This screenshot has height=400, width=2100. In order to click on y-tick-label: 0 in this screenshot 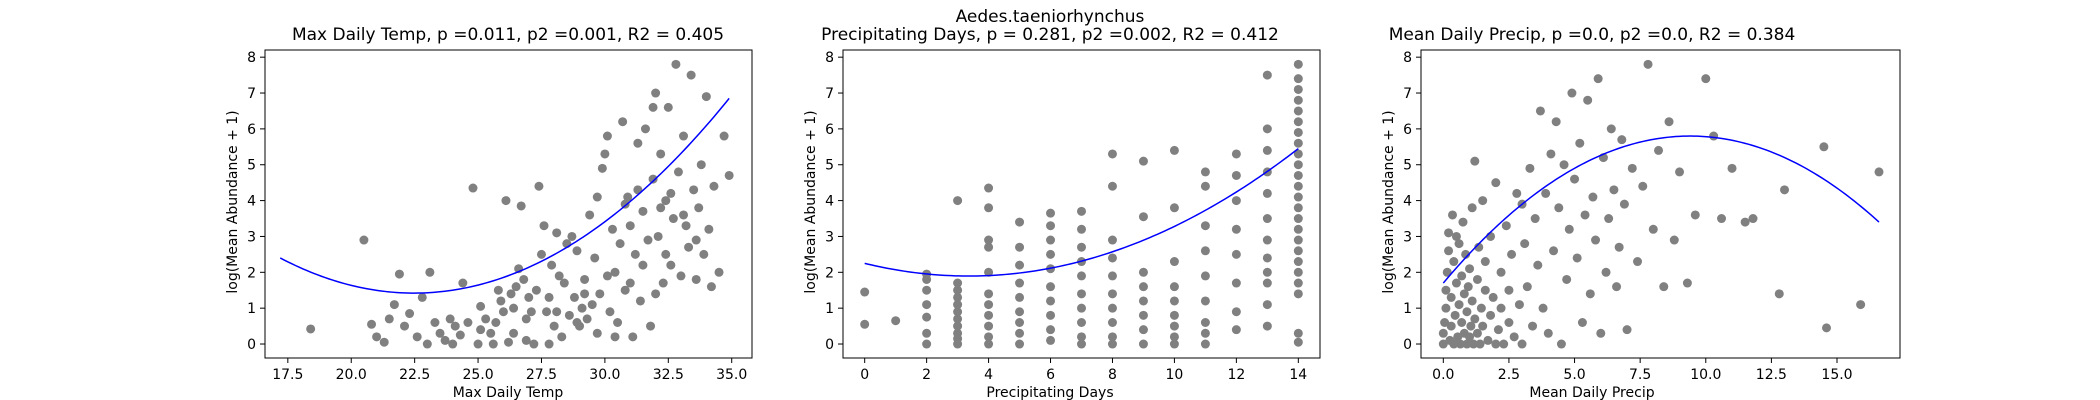, I will do `click(1407, 345)`.